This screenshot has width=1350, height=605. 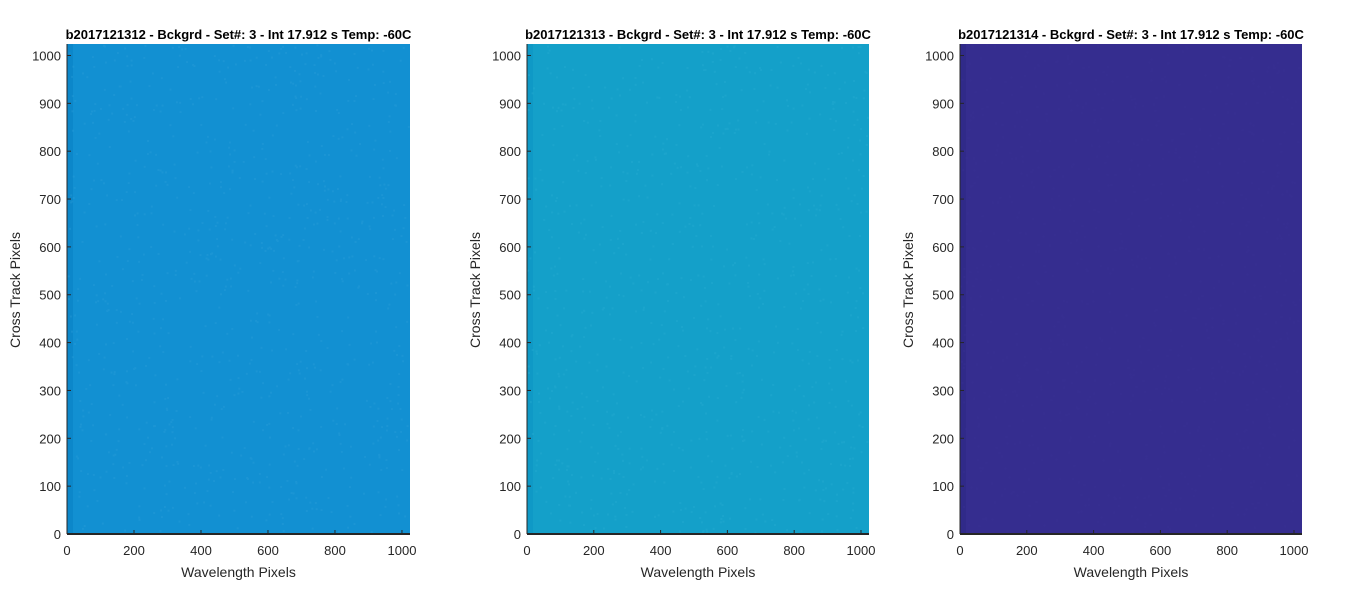 What do you see at coordinates (134, 550) in the screenshot?
I see `x-tick-label: 200` at bounding box center [134, 550].